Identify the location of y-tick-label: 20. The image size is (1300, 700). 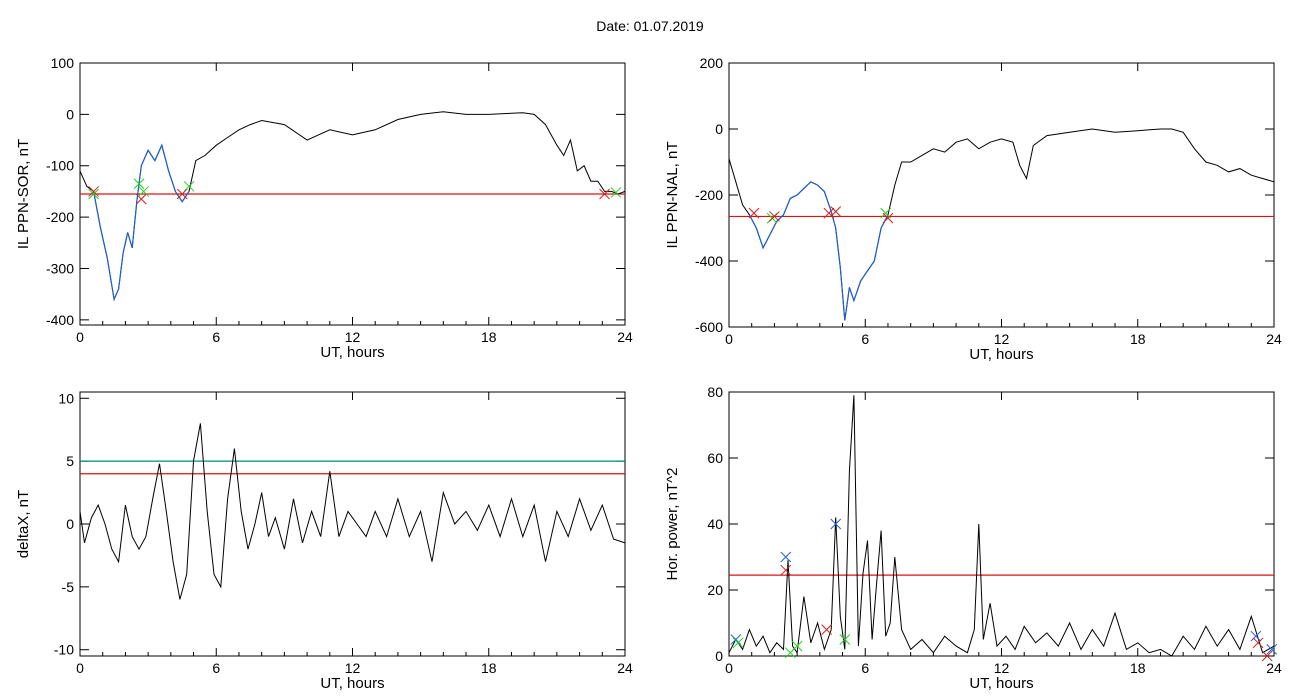
(715, 590).